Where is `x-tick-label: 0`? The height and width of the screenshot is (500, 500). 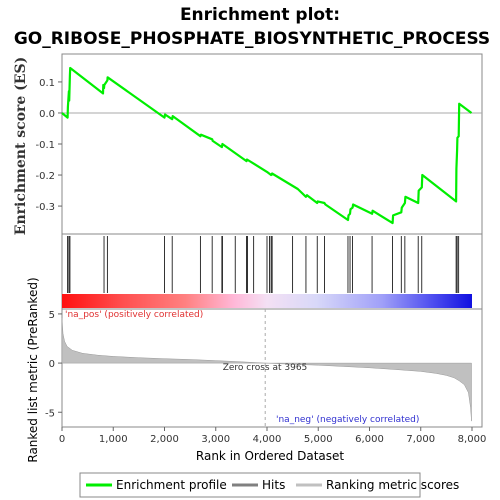
x-tick-label: 0 is located at coordinates (62, 439).